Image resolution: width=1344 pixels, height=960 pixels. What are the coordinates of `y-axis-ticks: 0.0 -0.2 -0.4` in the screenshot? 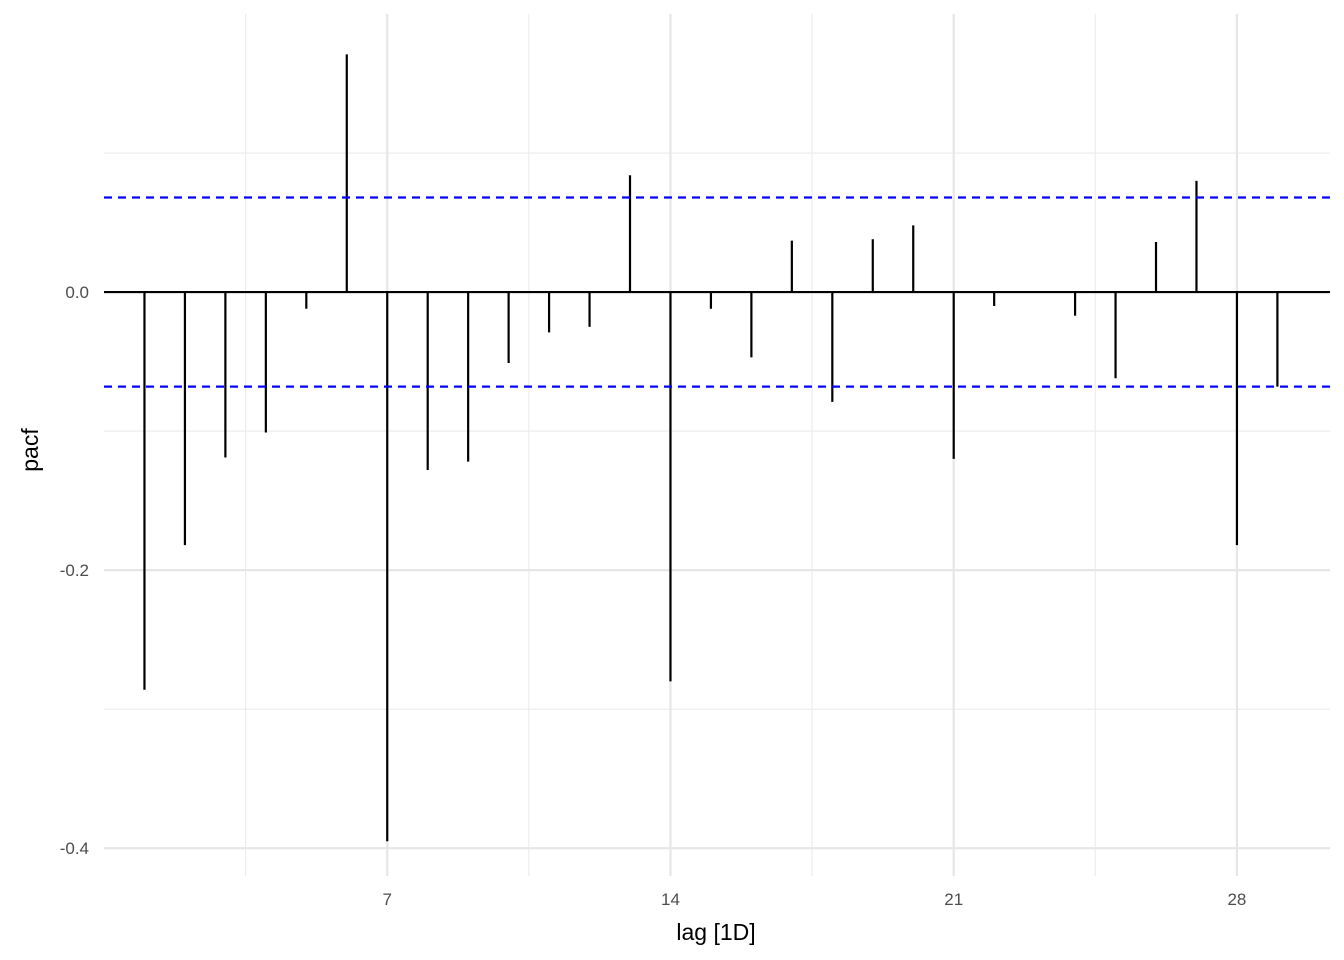 It's located at (74, 570).